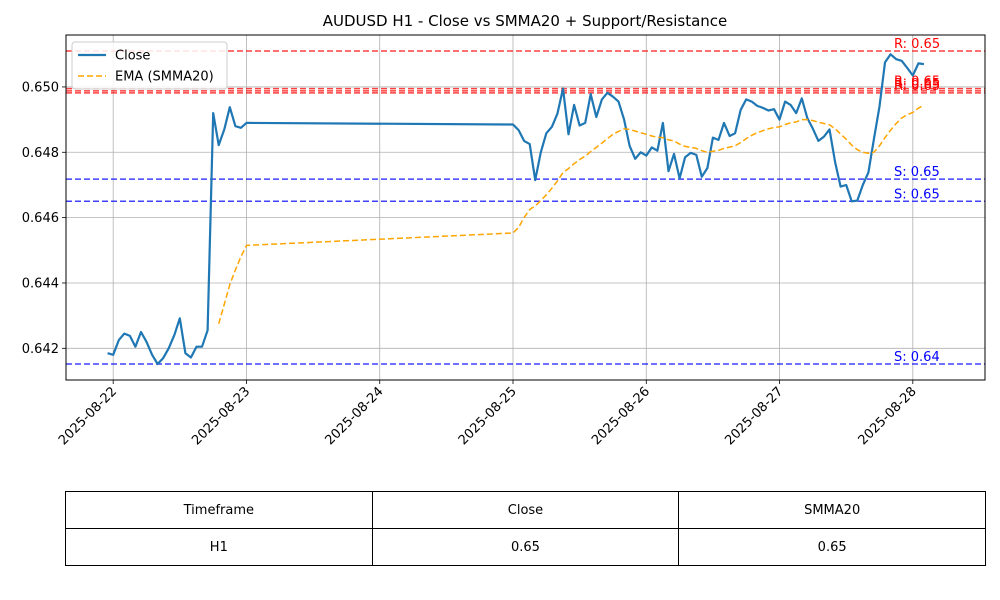 The width and height of the screenshot is (1000, 600). I want to click on support-level-label: S: 0.64, so click(917, 357).